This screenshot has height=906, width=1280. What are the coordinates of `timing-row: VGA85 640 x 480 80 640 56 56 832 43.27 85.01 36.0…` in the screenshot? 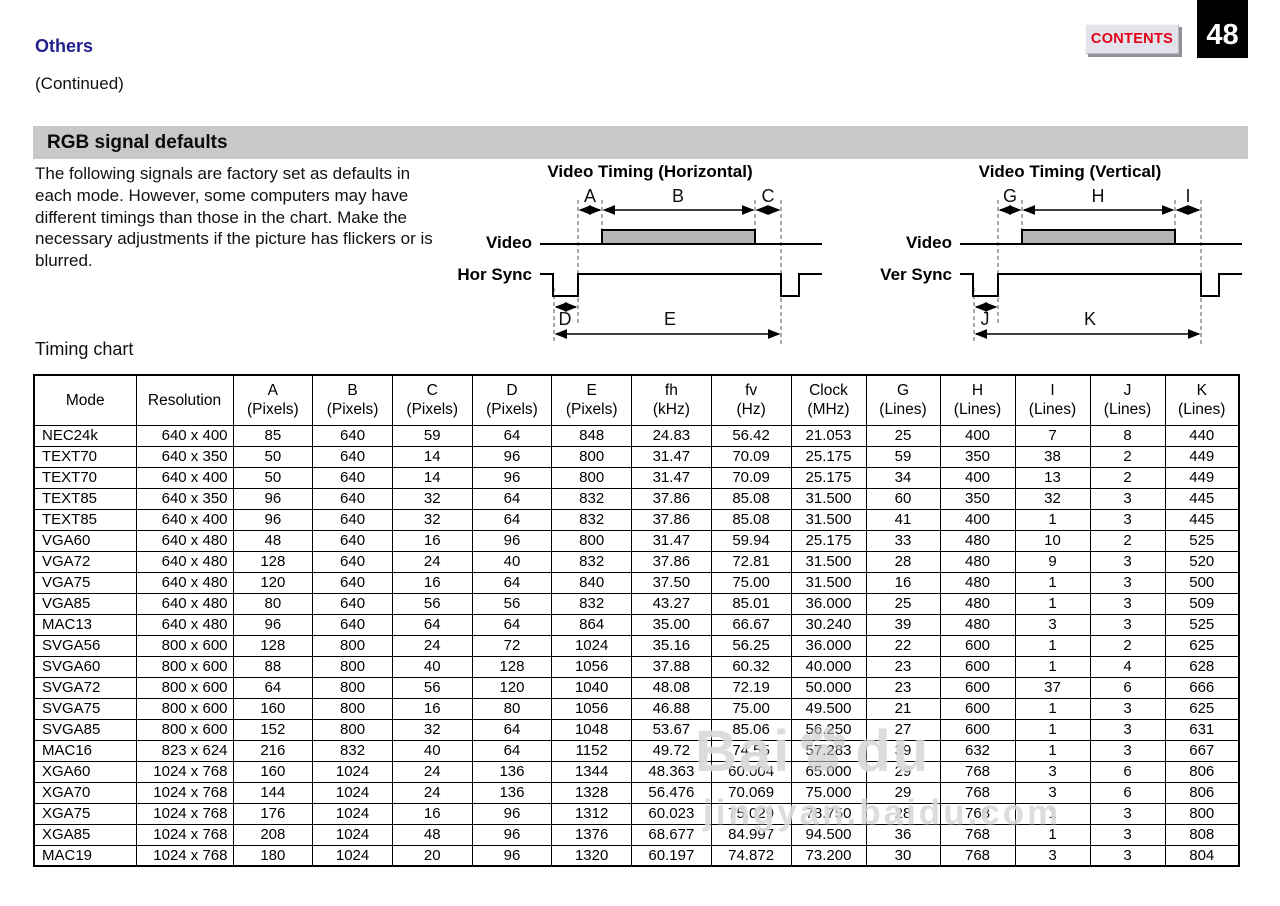 It's located at (636, 603).